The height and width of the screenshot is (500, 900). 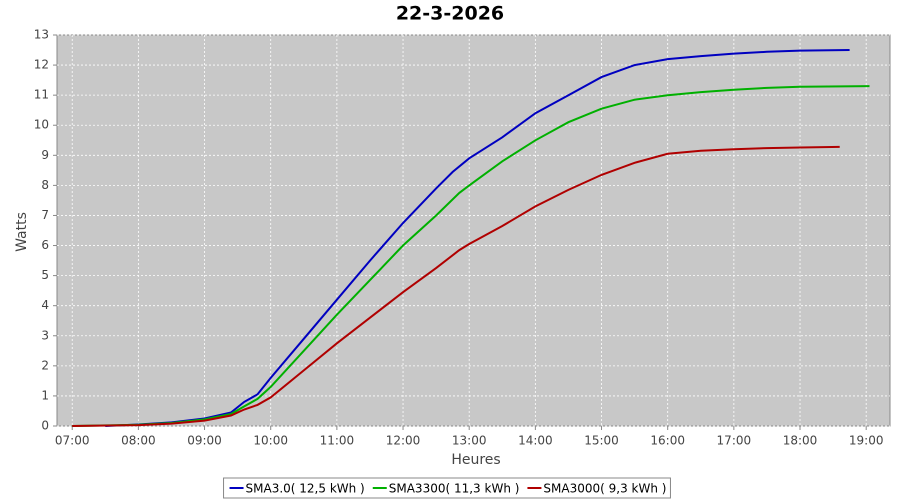 What do you see at coordinates (45, 155) in the screenshot?
I see `y-tick-label: 9` at bounding box center [45, 155].